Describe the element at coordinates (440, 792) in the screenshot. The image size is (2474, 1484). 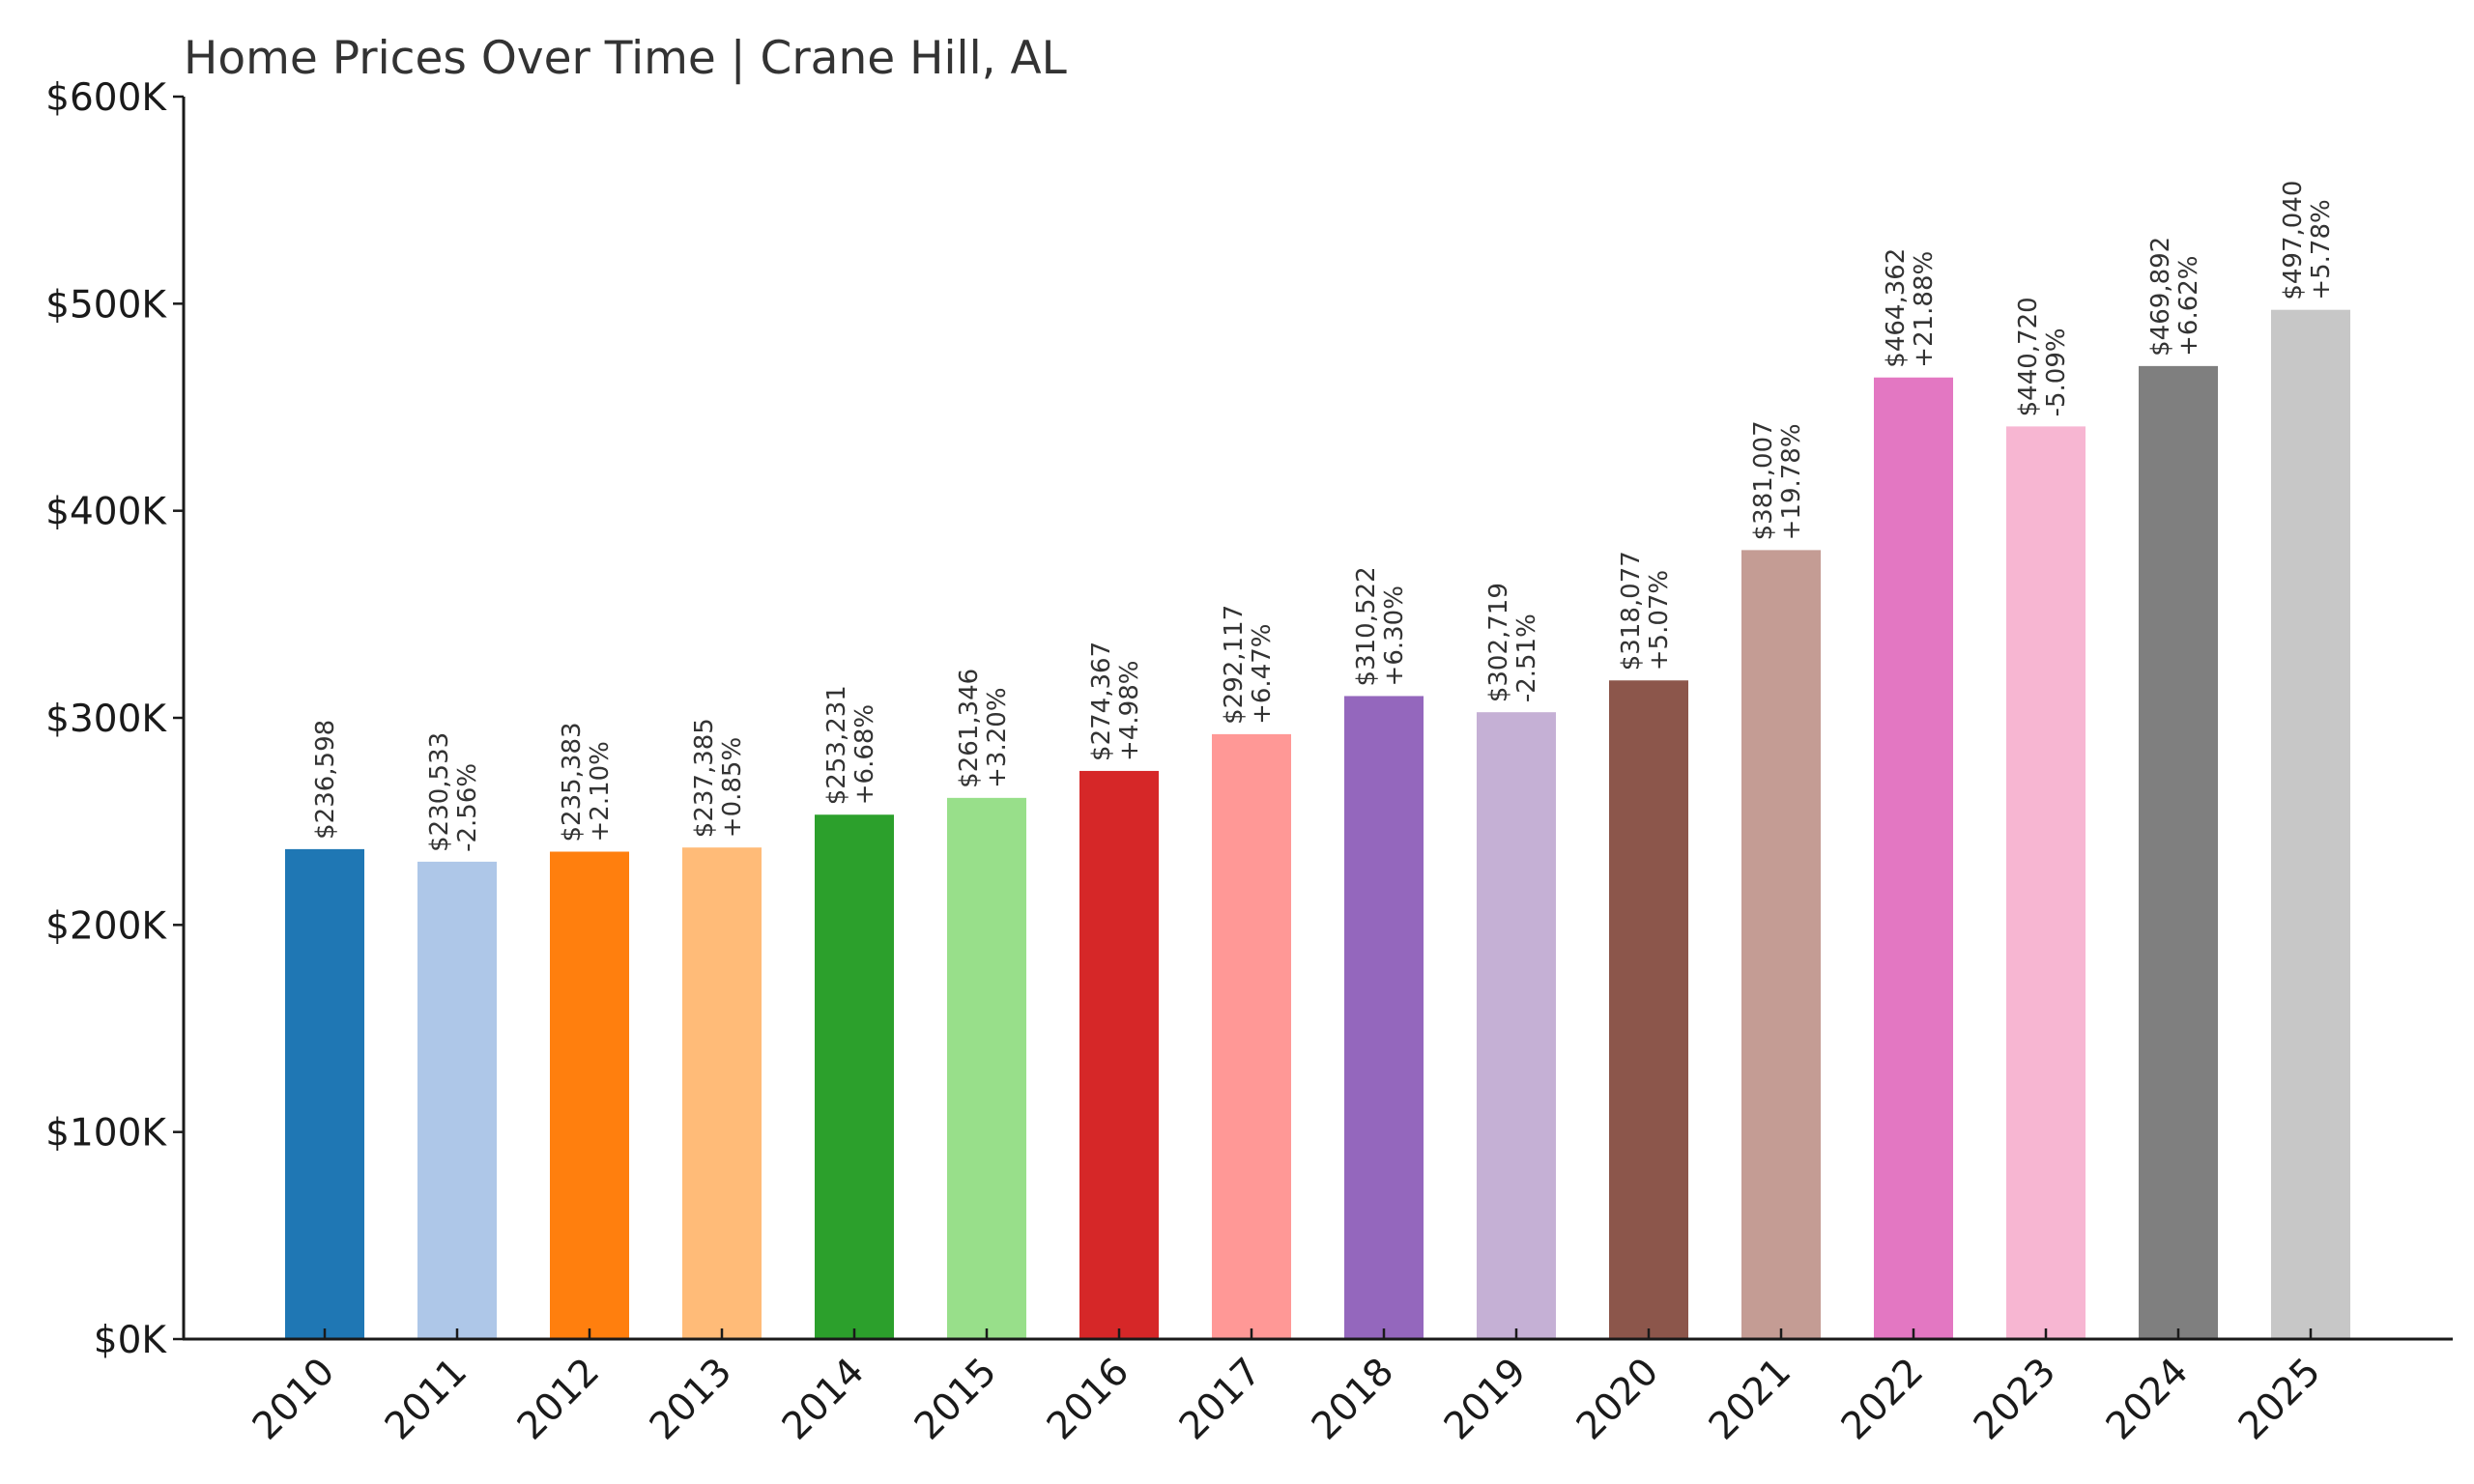
I see `bar-value-label: $230,533` at that location.